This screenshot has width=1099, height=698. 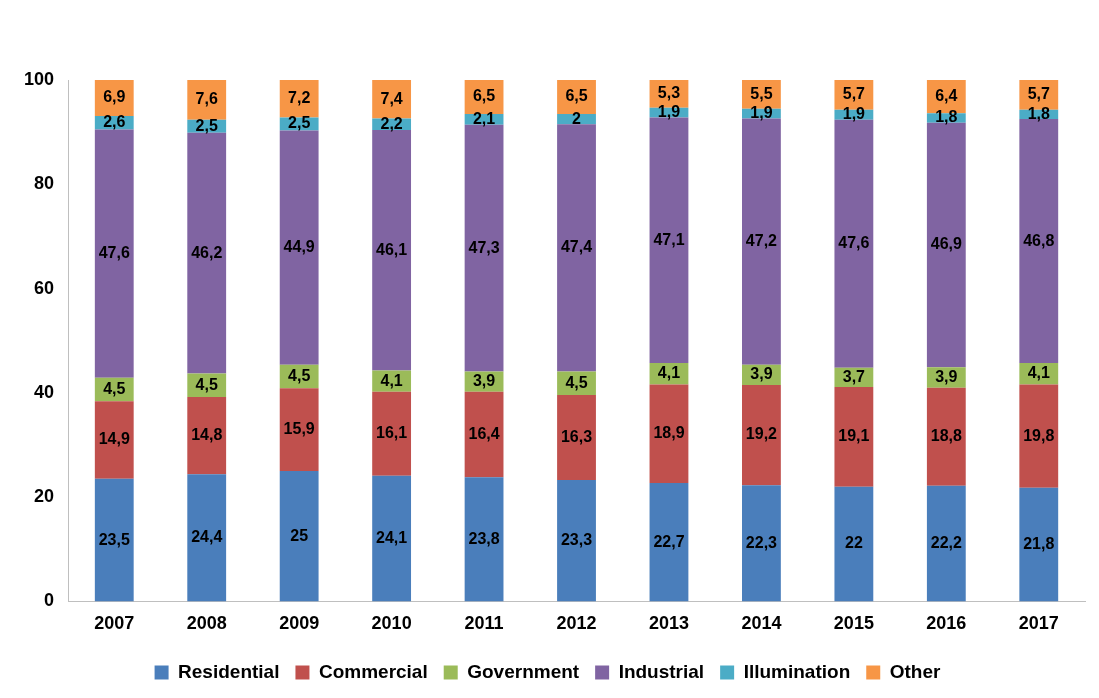 I want to click on x-tick-label: 2011, so click(x=484, y=623).